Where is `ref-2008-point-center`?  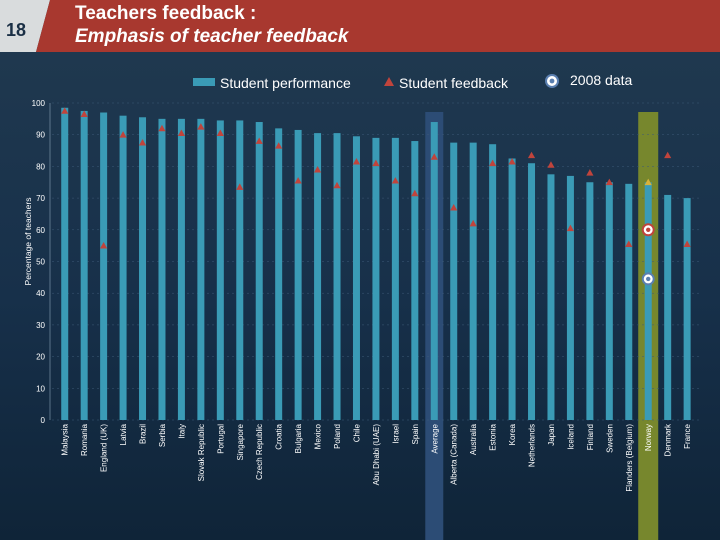 ref-2008-point-center is located at coordinates (648, 279).